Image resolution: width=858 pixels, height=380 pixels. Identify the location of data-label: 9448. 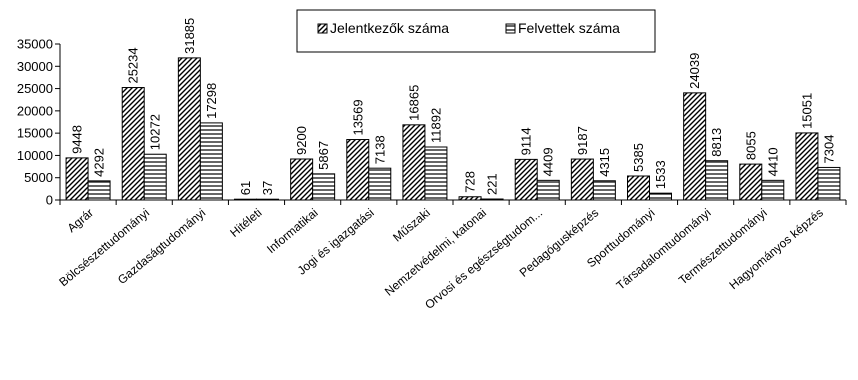
(77, 139).